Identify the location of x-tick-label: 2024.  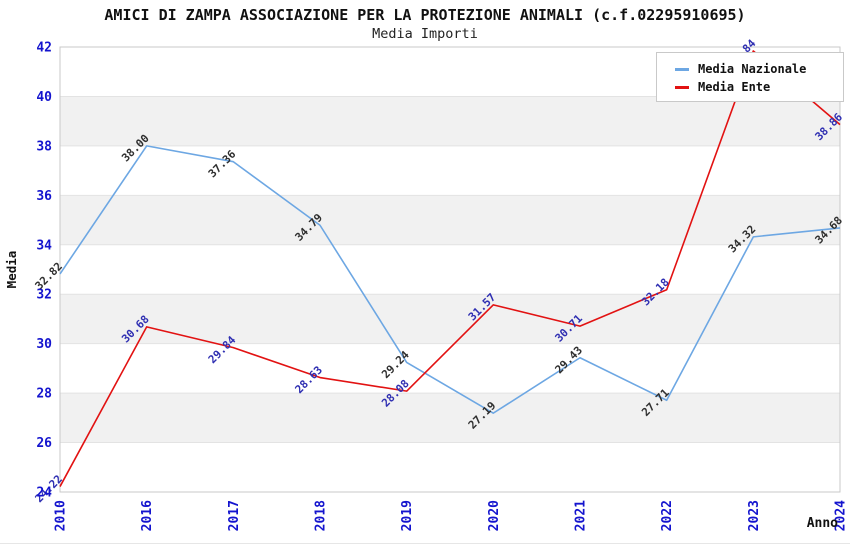
(841, 515).